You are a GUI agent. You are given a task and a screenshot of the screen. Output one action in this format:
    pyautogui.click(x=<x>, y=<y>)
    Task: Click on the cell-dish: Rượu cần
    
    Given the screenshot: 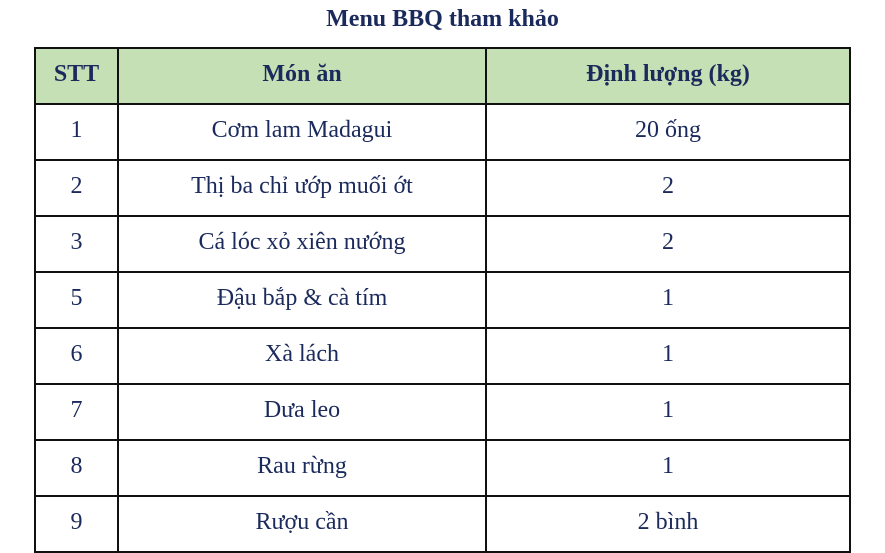 What is the action you would take?
    pyautogui.click(x=302, y=524)
    